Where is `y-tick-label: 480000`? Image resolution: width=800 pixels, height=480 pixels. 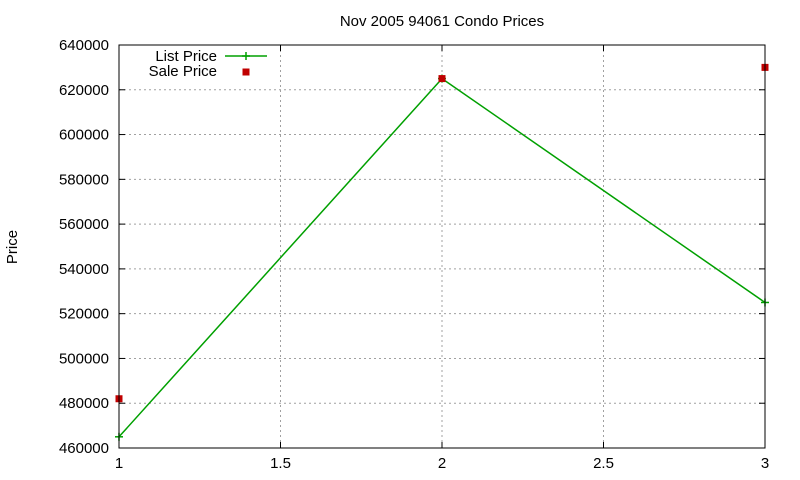 y-tick-label: 480000 is located at coordinates (84, 403).